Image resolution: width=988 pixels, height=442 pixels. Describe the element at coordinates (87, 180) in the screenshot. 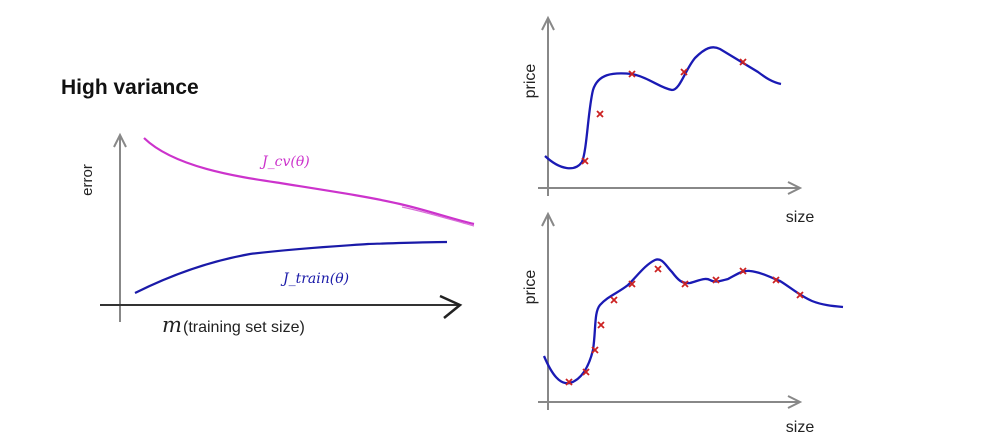

I see `y-axis-label: error` at that location.